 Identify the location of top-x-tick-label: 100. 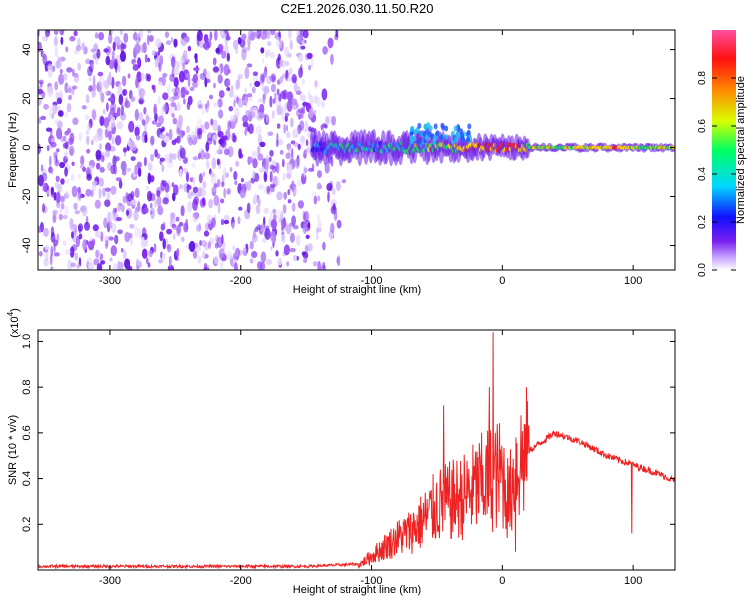
(633, 281).